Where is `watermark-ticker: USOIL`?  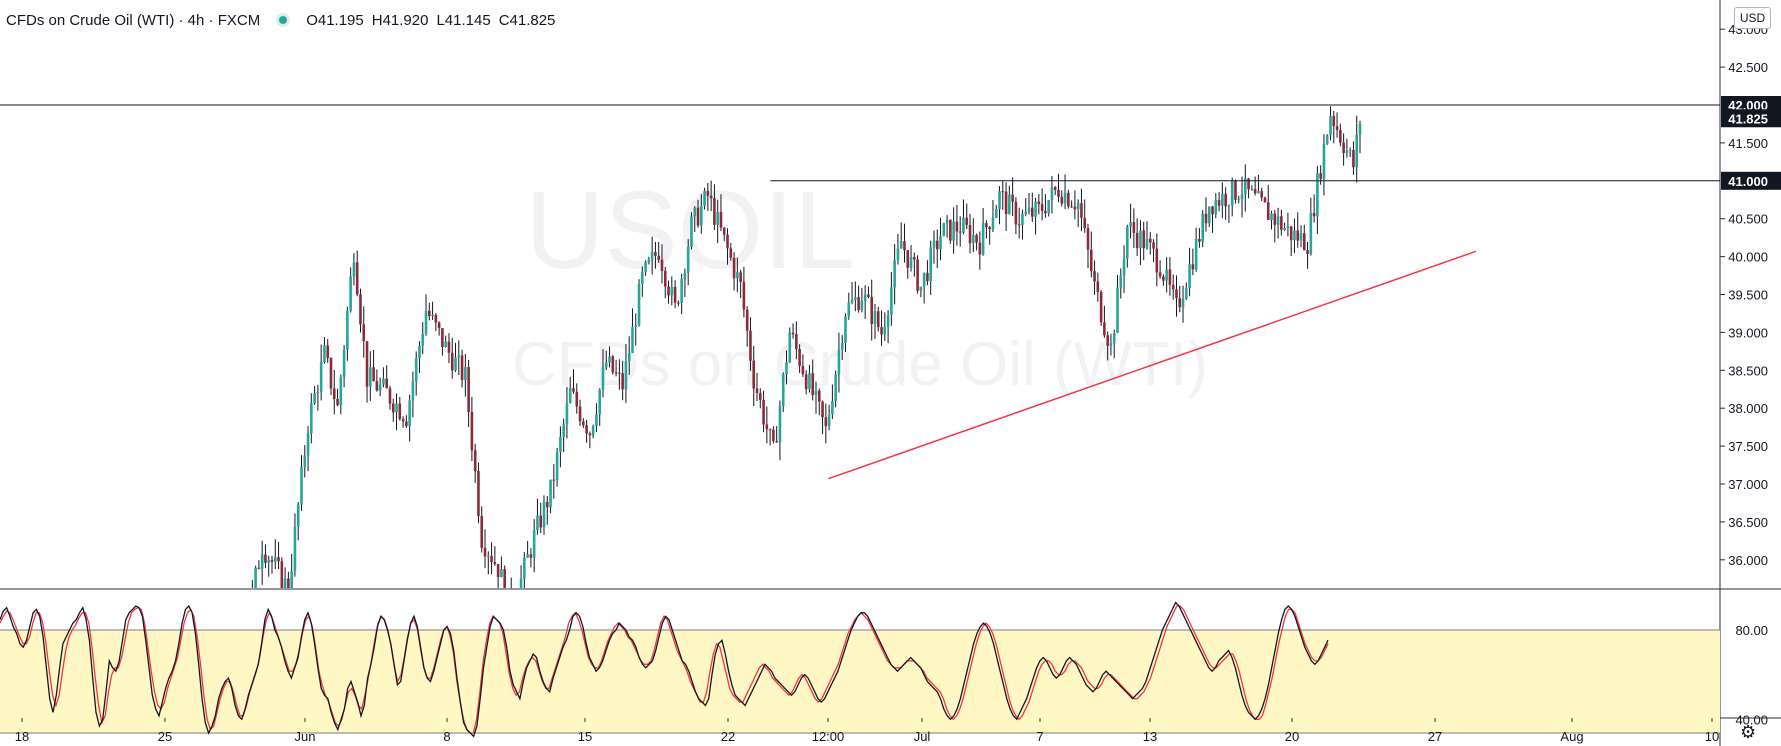
watermark-ticker: USOIL is located at coordinates (690, 230).